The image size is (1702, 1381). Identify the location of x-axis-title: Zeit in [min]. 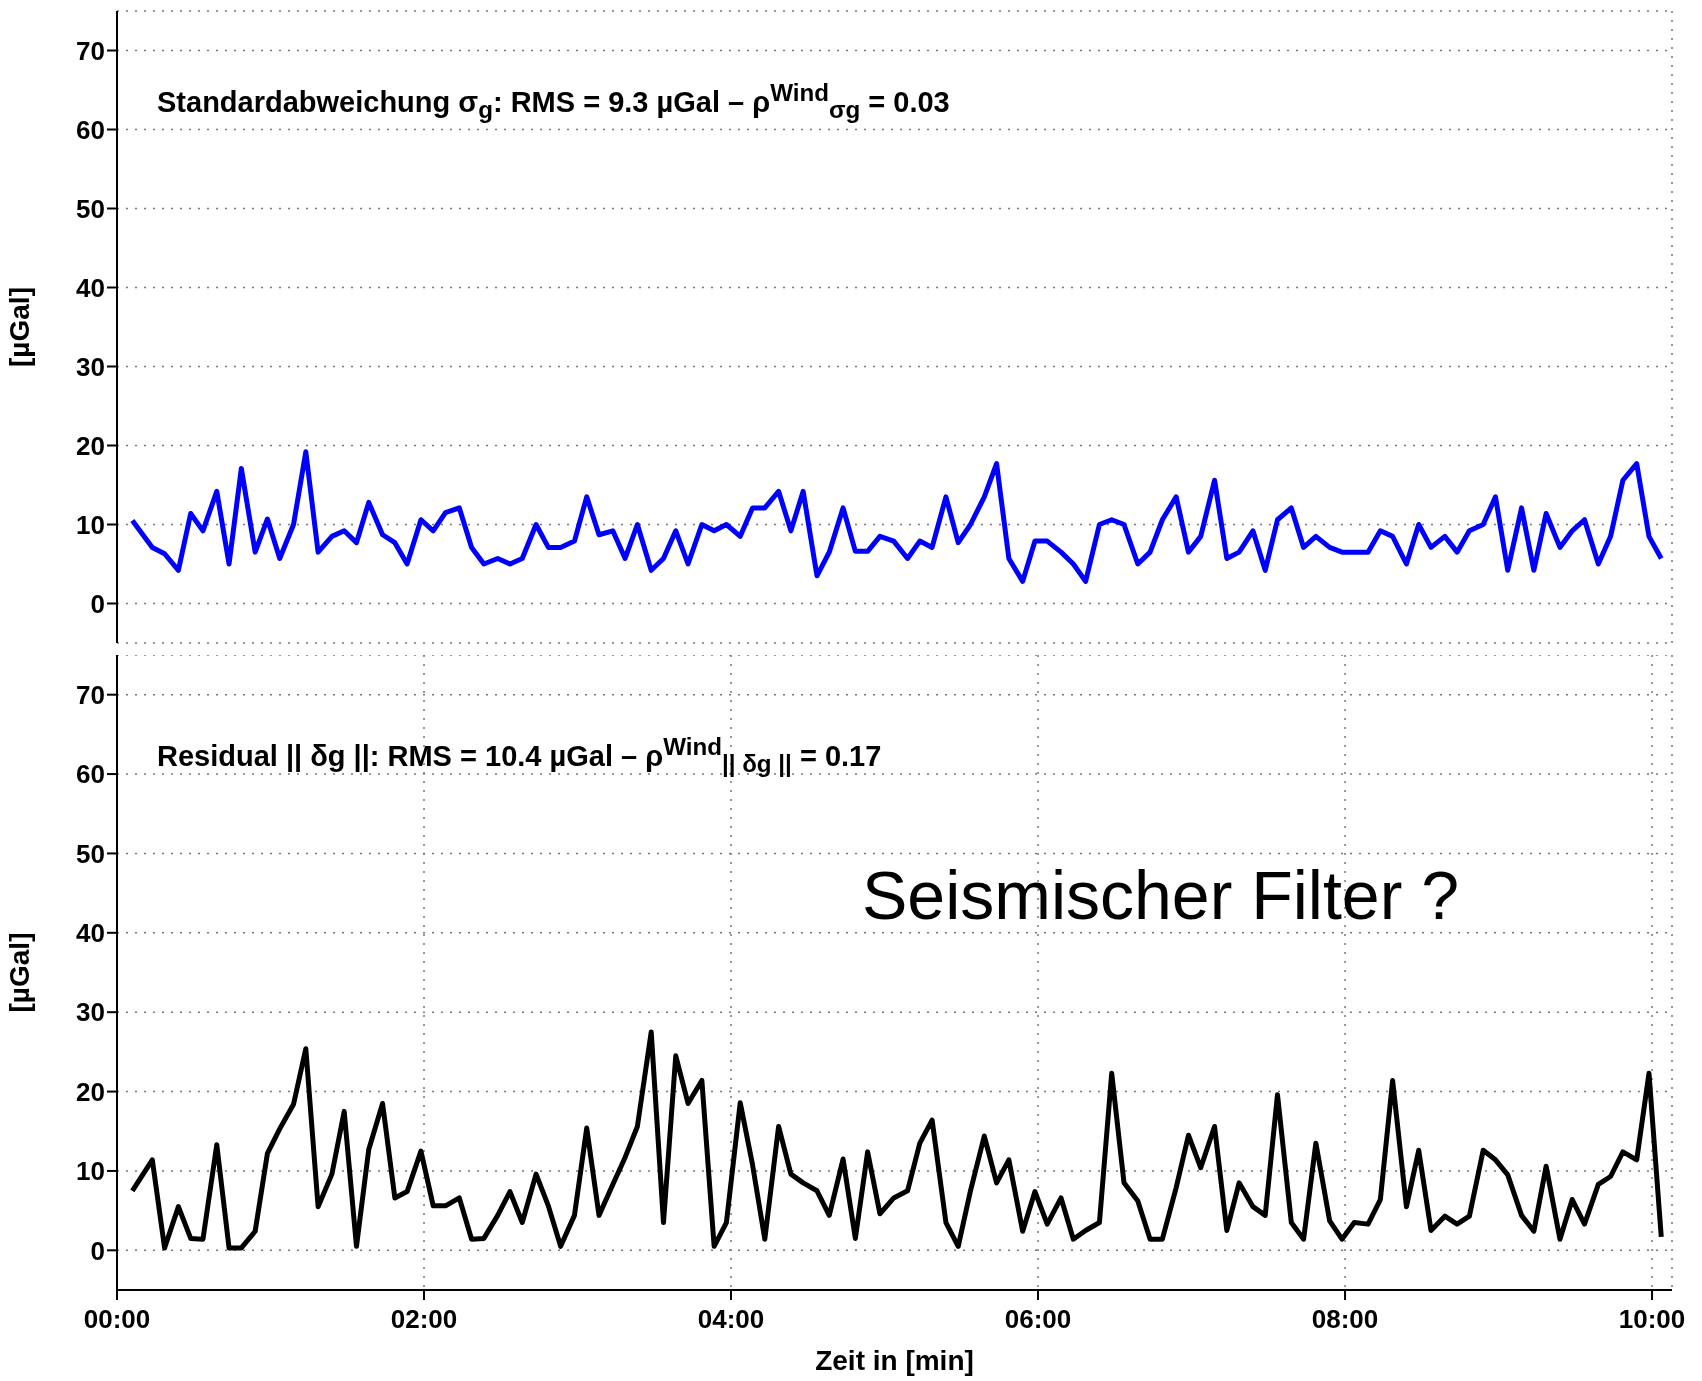
(894, 1360).